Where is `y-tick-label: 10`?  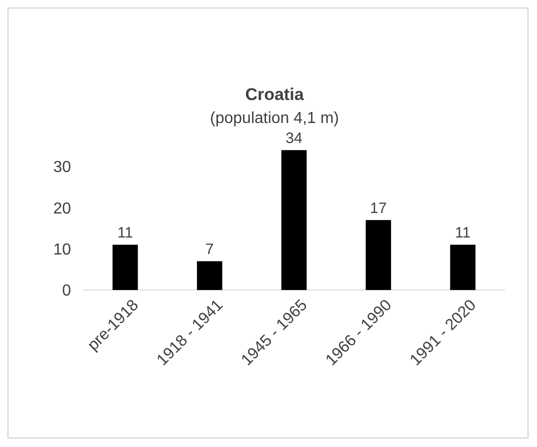 y-tick-label: 10 is located at coordinates (62, 249).